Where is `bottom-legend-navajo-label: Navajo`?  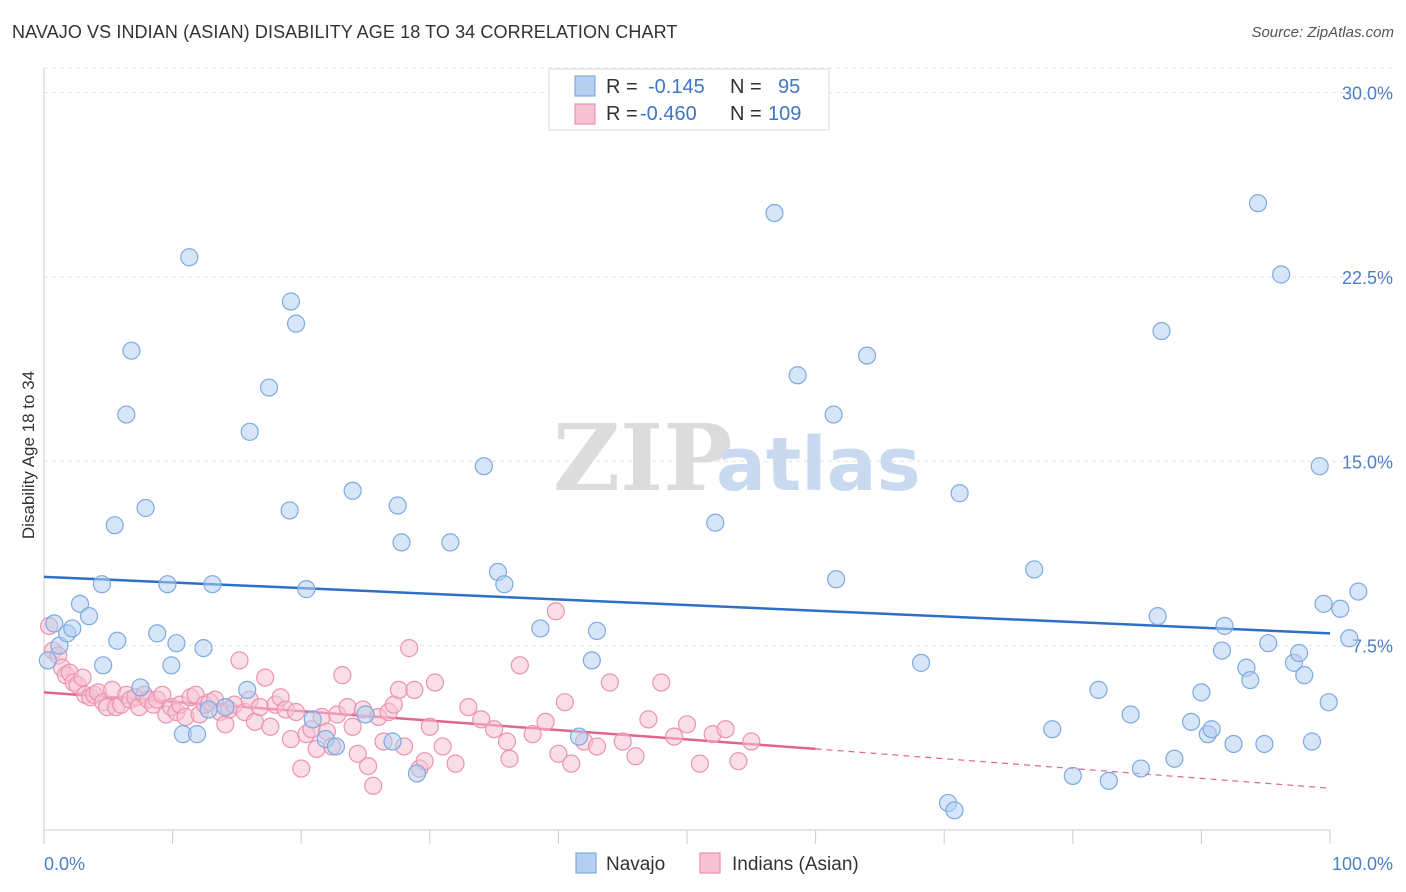 bottom-legend-navajo-label: Navajo is located at coordinates (635, 864).